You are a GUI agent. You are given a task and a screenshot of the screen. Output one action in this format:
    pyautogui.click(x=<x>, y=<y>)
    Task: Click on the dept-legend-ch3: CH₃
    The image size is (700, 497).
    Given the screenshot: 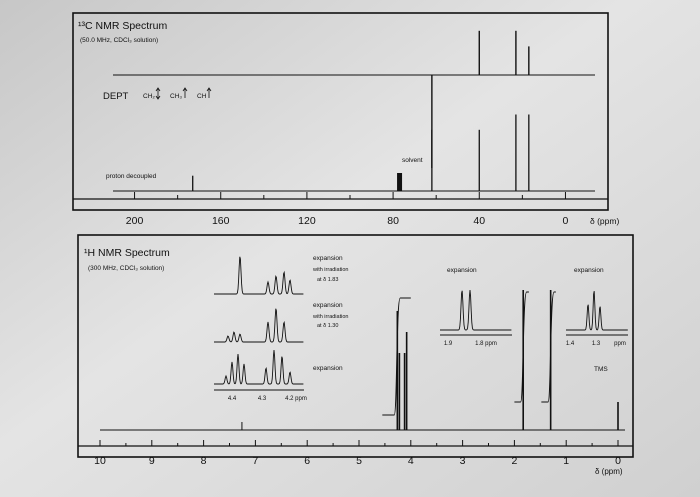 What is the action you would take?
    pyautogui.click(x=176, y=96)
    